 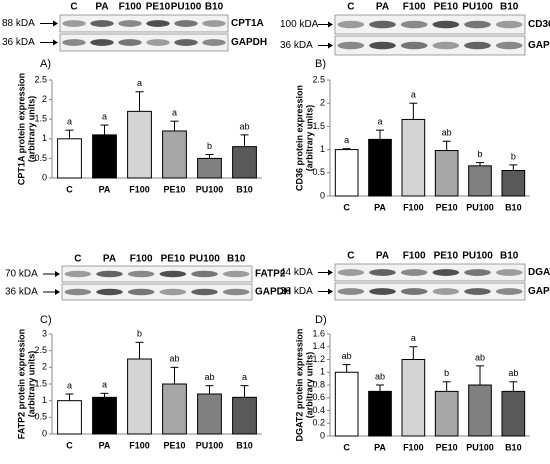 I want to click on protein-label: GAPDH, so click(x=539, y=45).